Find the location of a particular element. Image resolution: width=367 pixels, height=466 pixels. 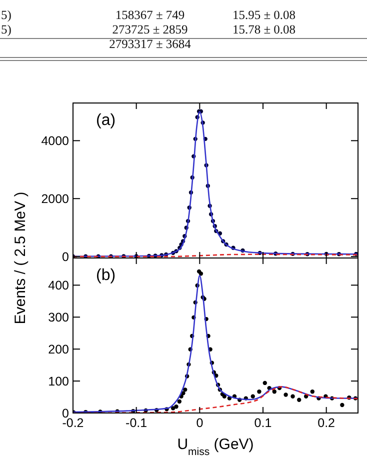

text: 15.78 ± 0.08 is located at coordinates (264, 29).